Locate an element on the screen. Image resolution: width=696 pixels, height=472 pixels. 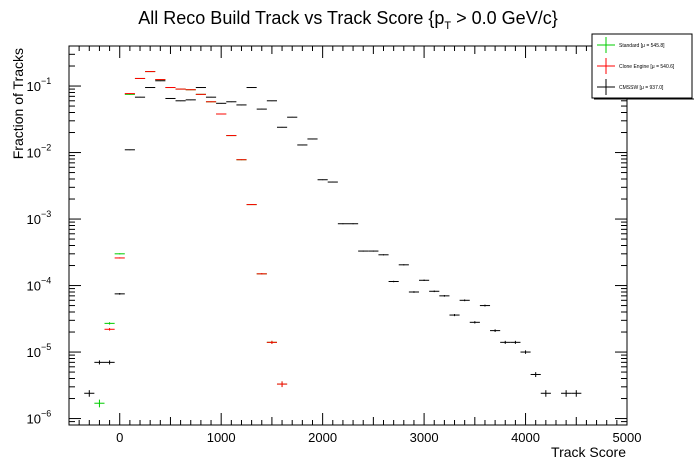
y-tick-exponent: −1 is located at coordinates (46, 81).